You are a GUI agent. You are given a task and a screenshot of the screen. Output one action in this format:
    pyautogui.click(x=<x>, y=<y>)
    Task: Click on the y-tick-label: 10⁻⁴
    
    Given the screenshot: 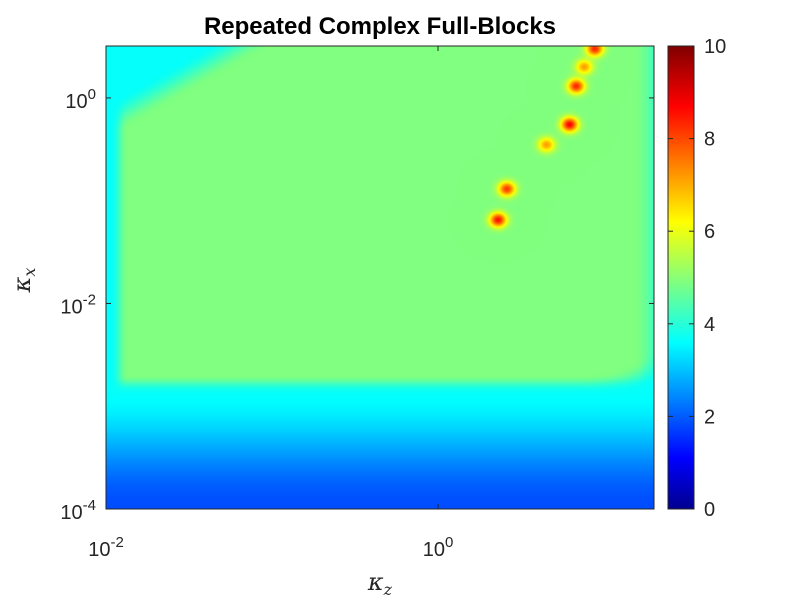 What is the action you would take?
    pyautogui.click(x=78, y=510)
    